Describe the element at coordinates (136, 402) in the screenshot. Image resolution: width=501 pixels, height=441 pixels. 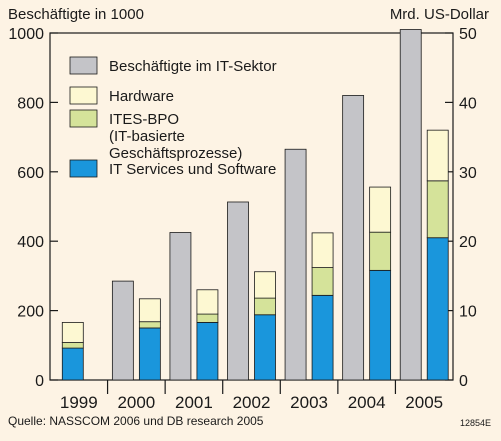
I see `category-label: 2000` at that location.